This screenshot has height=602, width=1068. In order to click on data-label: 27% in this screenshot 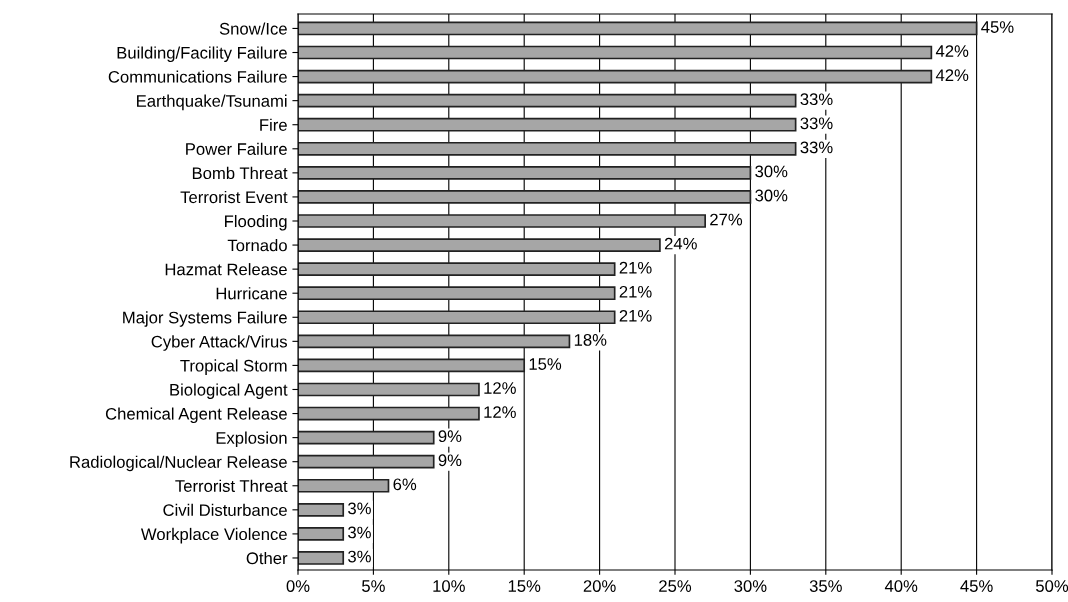, I will do `click(726, 219)`.